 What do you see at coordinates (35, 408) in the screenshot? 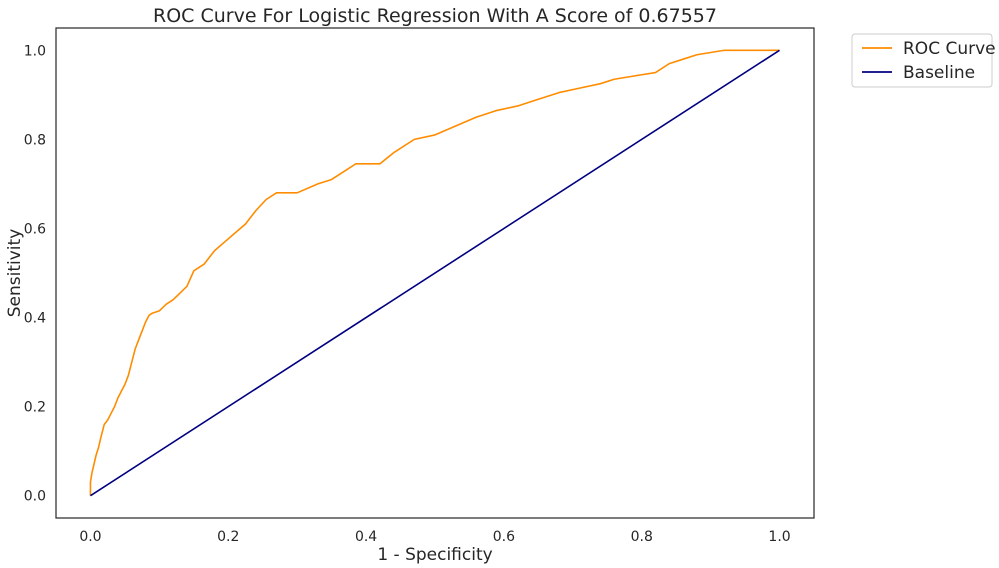
I see `y-tick-label: 0.2` at bounding box center [35, 408].